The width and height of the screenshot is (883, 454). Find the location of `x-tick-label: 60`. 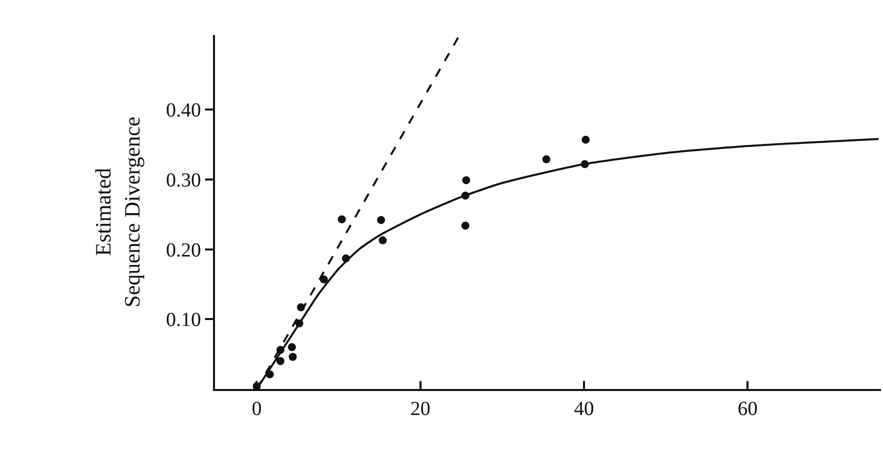

x-tick-label: 60 is located at coordinates (748, 409).